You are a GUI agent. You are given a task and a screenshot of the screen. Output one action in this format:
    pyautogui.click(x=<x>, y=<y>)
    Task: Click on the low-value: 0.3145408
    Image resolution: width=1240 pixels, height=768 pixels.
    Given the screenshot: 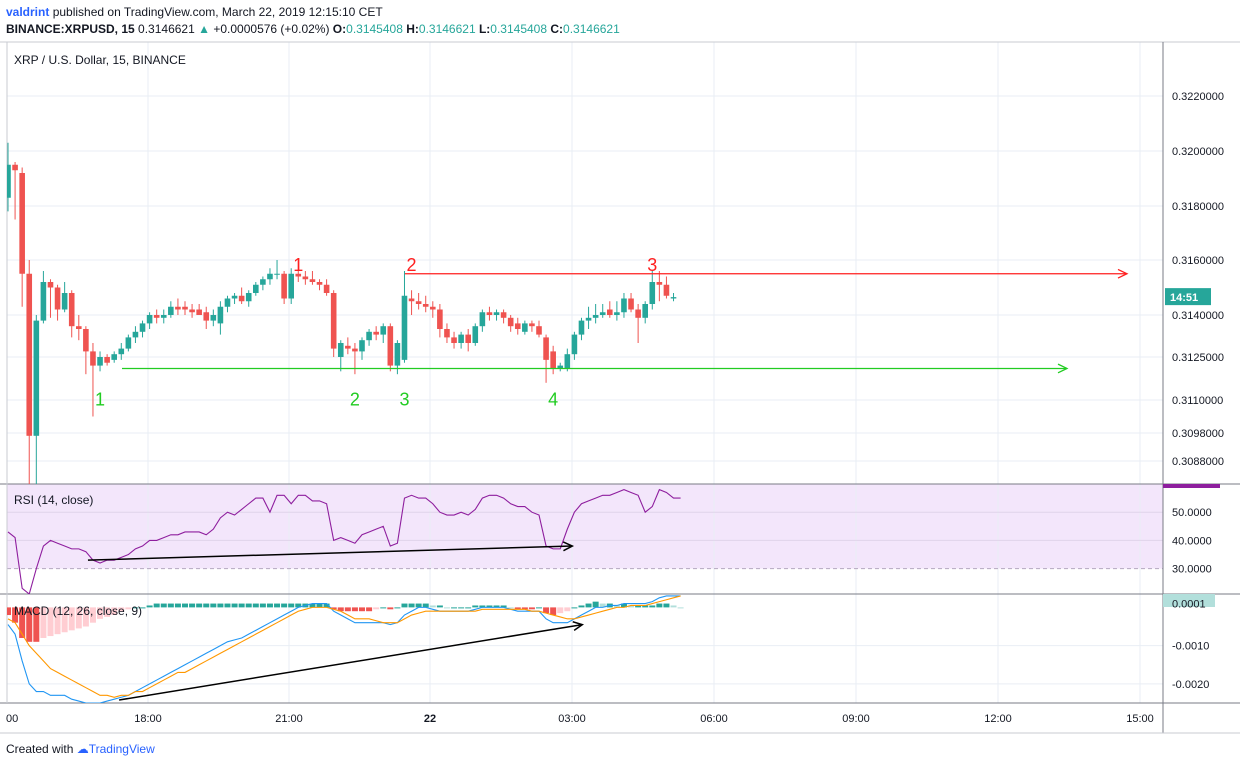 What is the action you would take?
    pyautogui.click(x=519, y=29)
    